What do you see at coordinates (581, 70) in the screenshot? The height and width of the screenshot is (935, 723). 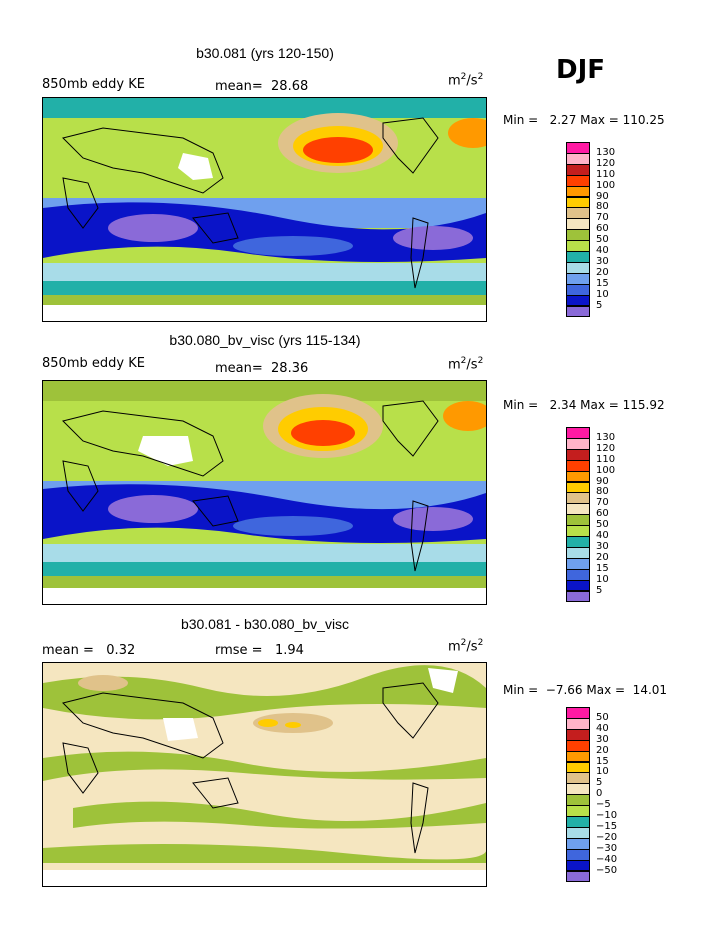 I see `season-label: DJF` at bounding box center [581, 70].